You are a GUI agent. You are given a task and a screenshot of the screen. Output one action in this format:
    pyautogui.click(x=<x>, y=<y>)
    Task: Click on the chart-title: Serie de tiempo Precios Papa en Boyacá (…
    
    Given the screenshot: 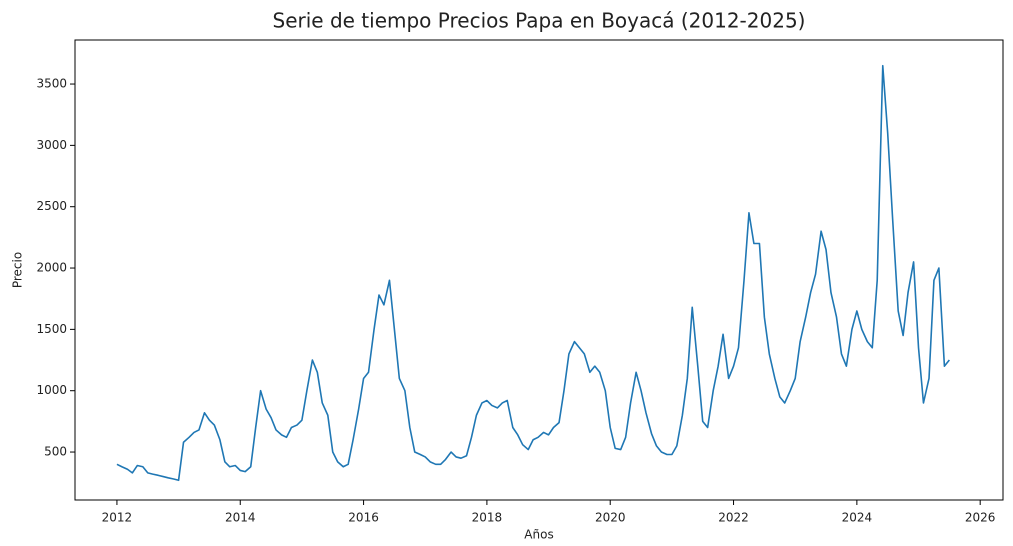 What is the action you would take?
    pyautogui.click(x=539, y=21)
    